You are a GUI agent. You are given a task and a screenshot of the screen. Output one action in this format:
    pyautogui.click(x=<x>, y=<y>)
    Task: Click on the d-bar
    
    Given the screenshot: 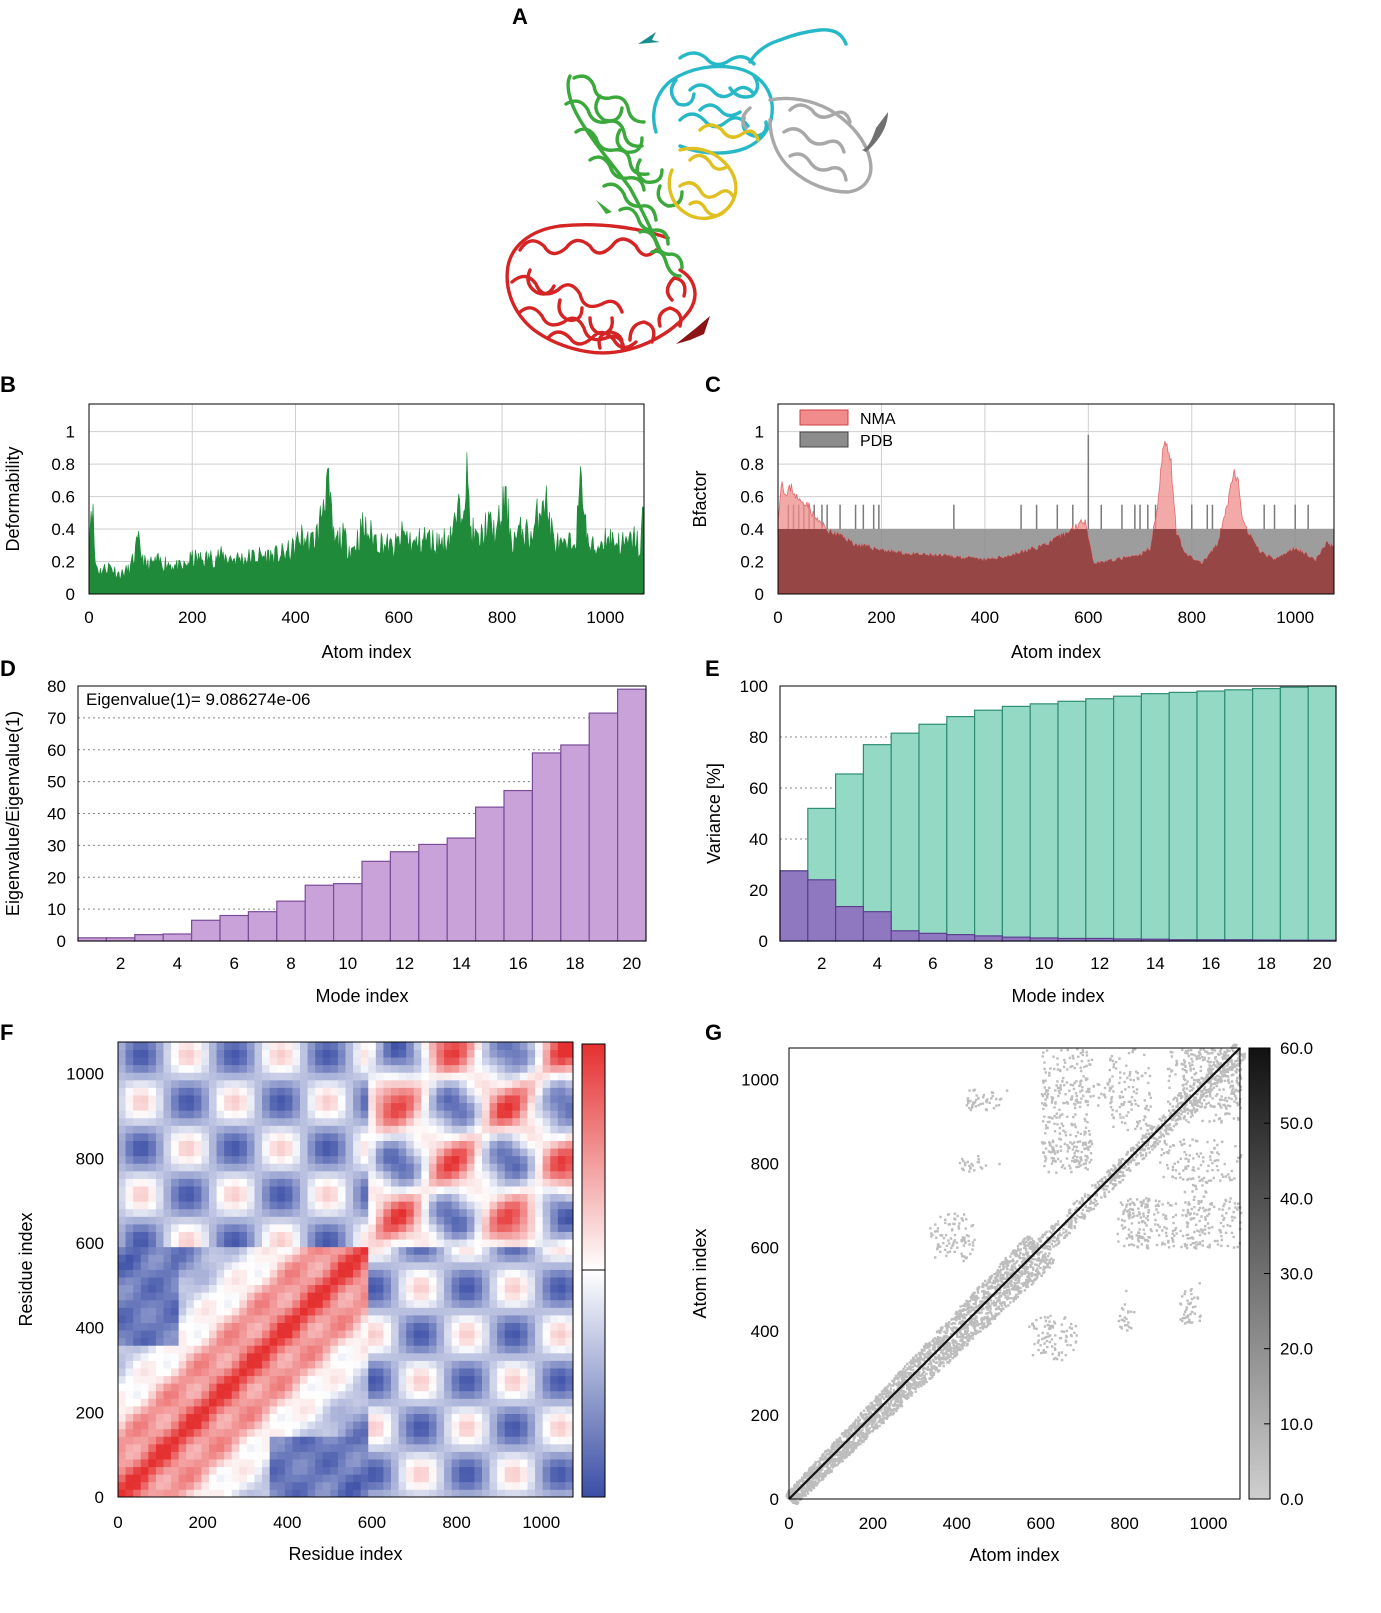 What is the action you would take?
    pyautogui.click(x=177, y=937)
    